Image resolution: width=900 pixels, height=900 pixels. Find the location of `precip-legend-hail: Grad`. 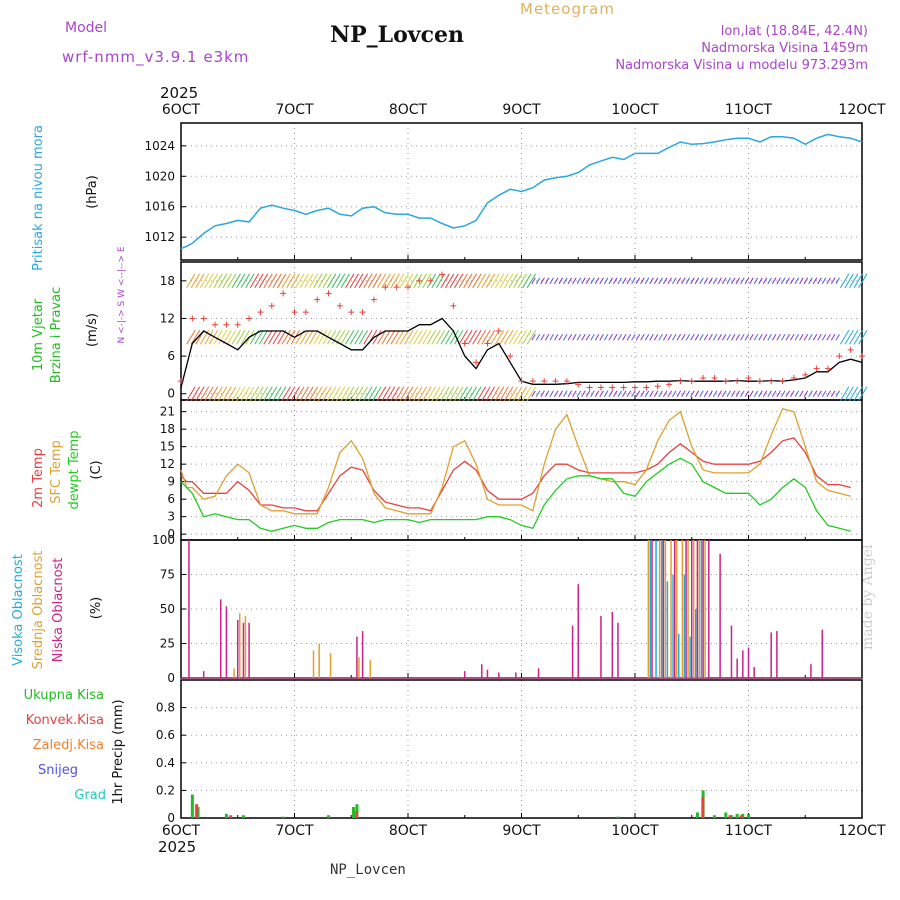

precip-legend-hail: Grad is located at coordinates (90, 795).